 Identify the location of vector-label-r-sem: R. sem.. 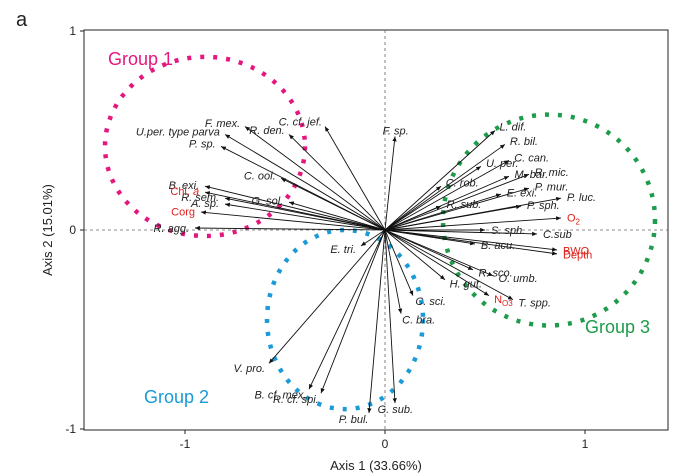
(200, 198).